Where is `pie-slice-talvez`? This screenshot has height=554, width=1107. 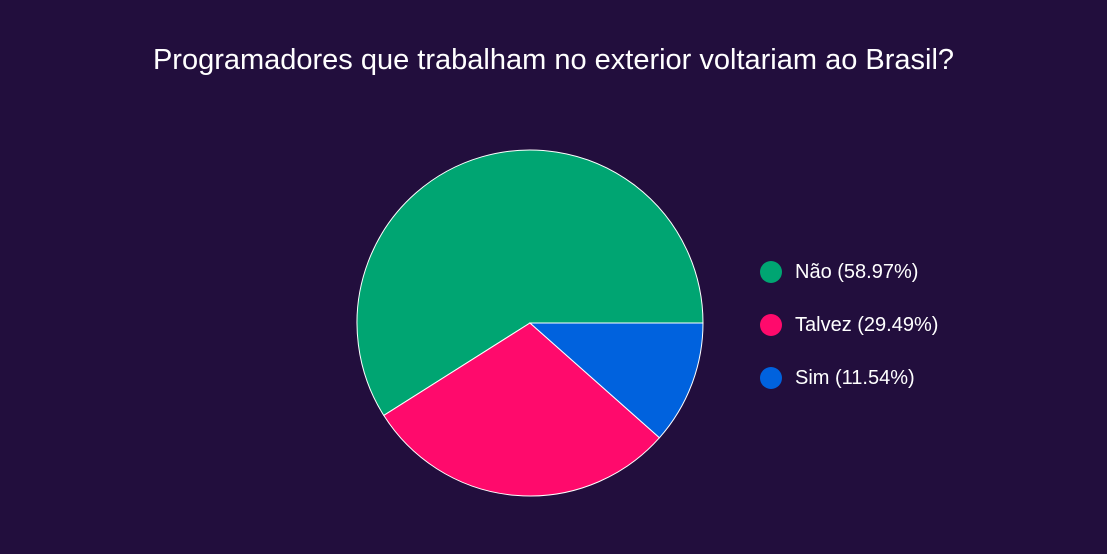
pie-slice-talvez is located at coordinates (522, 409).